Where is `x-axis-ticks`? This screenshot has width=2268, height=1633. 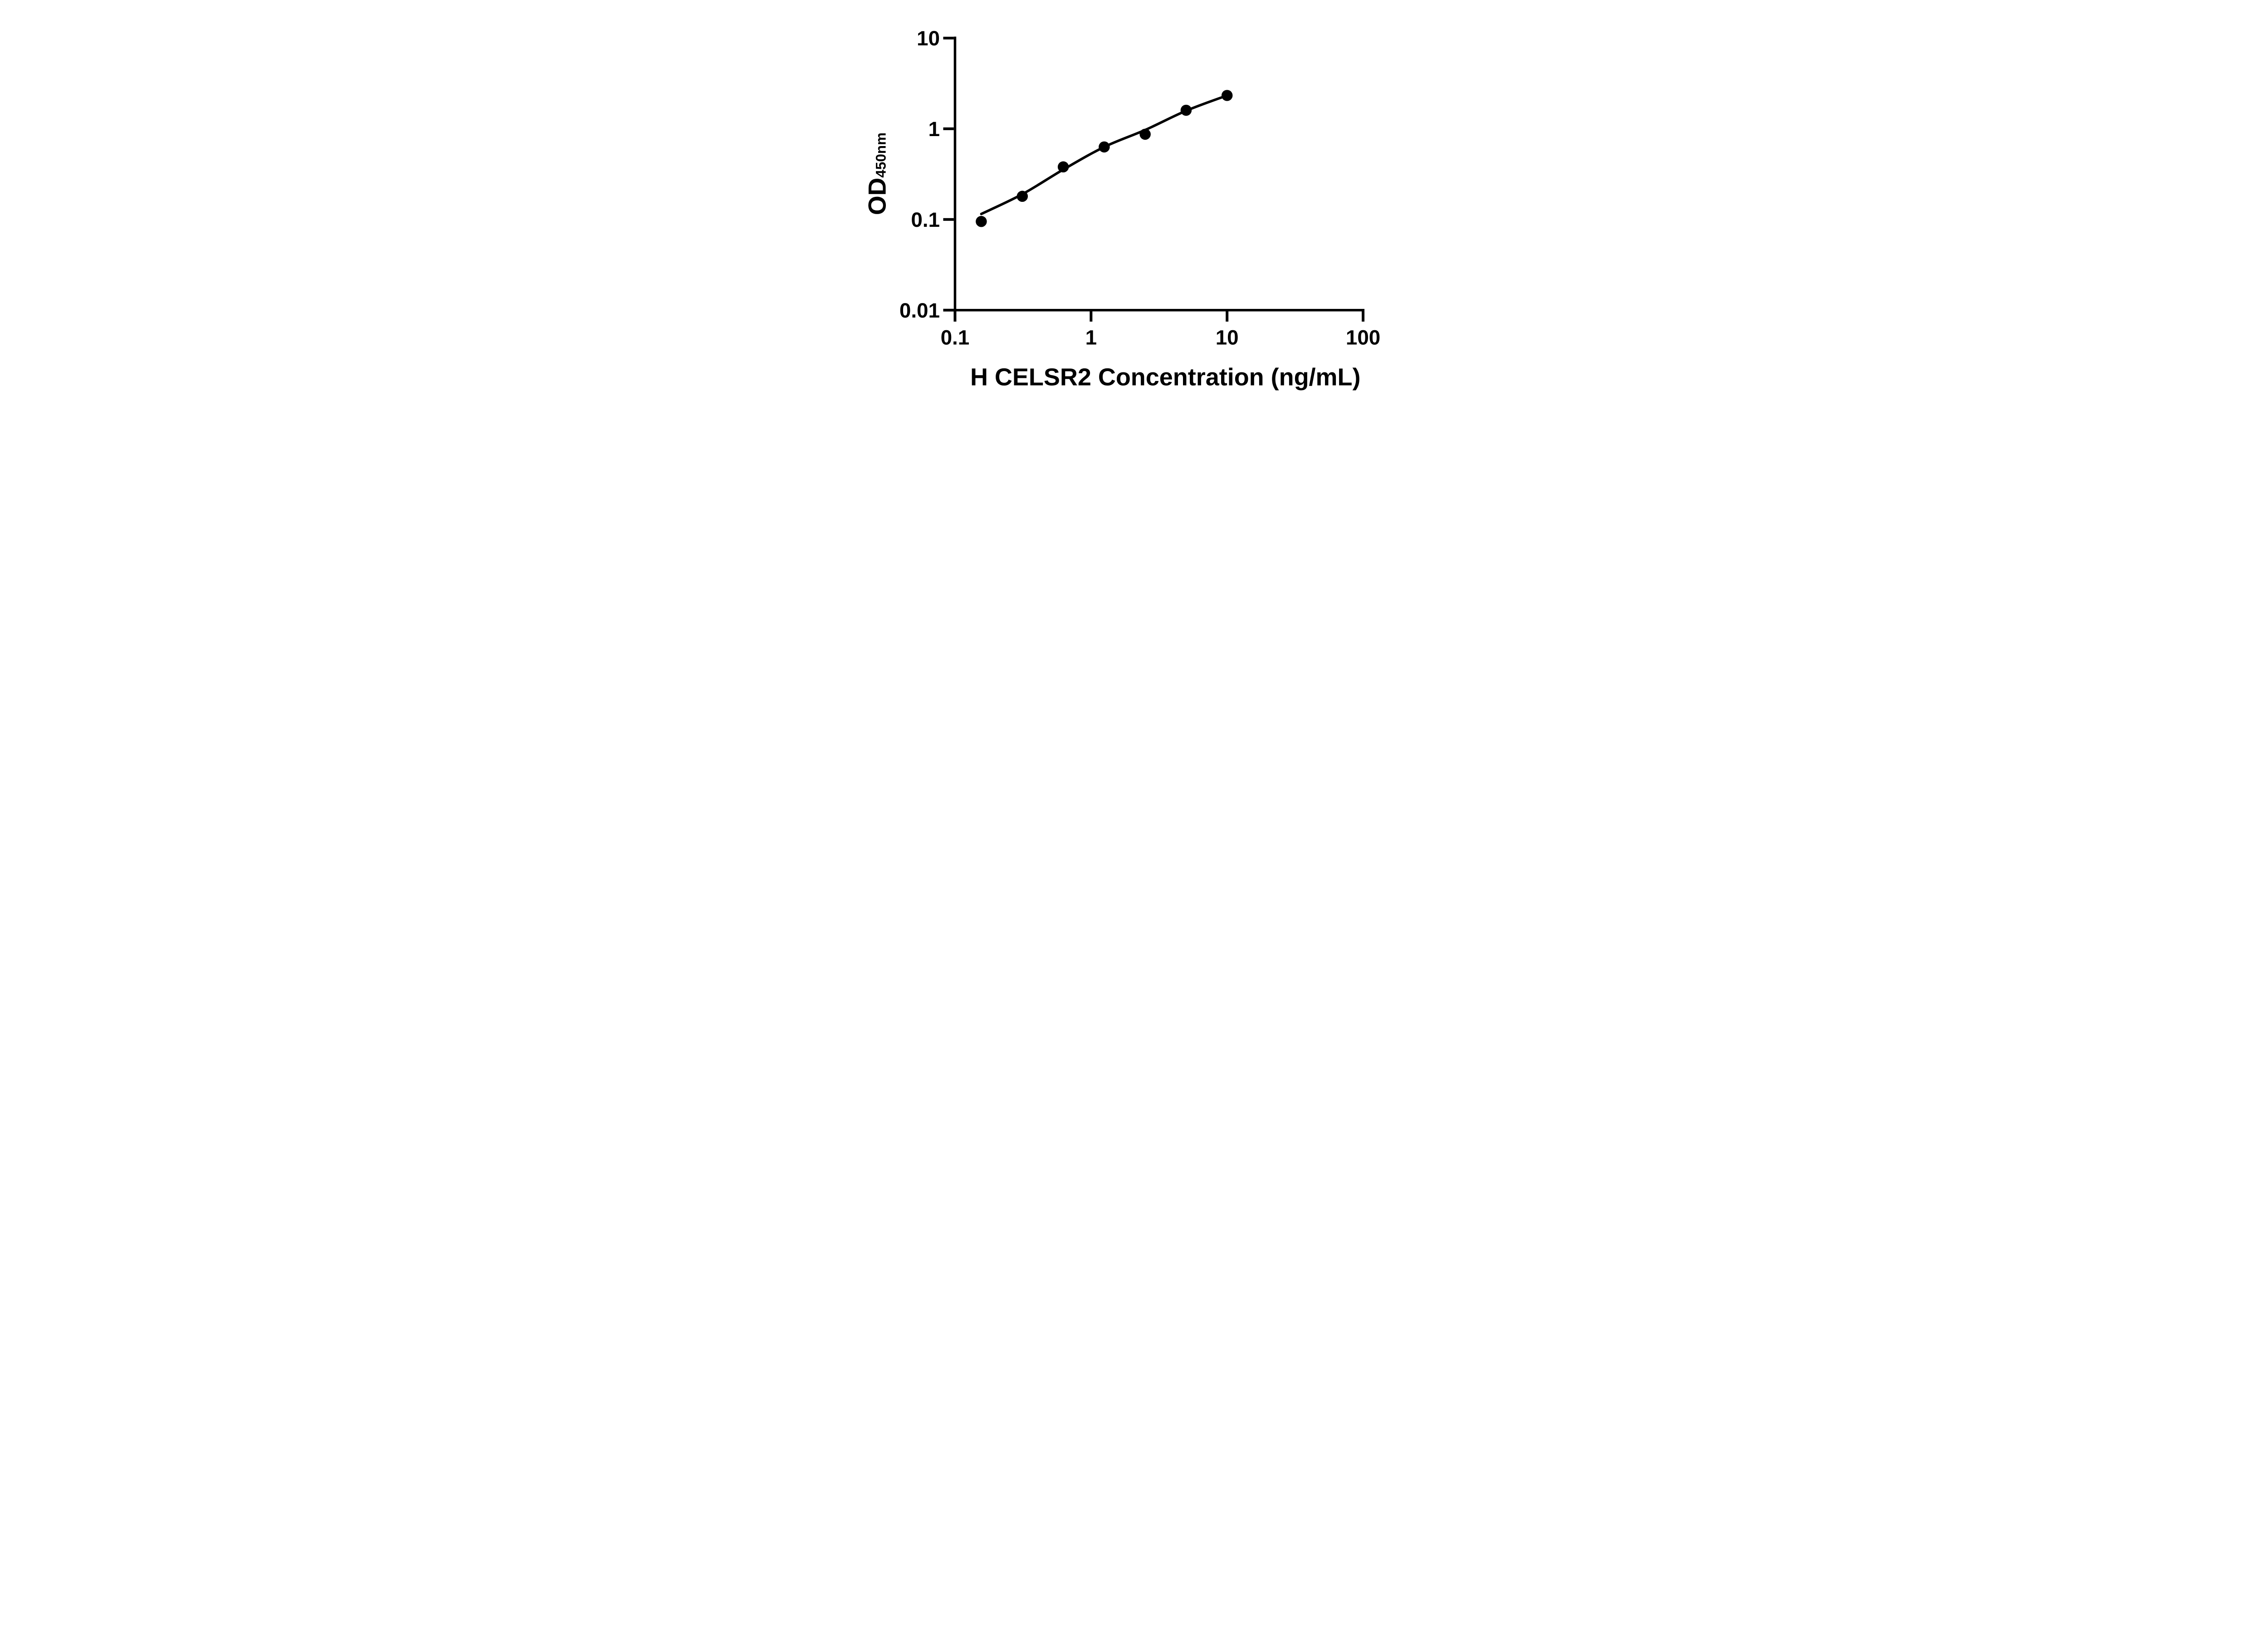
x-axis-ticks is located at coordinates (1158, 316).